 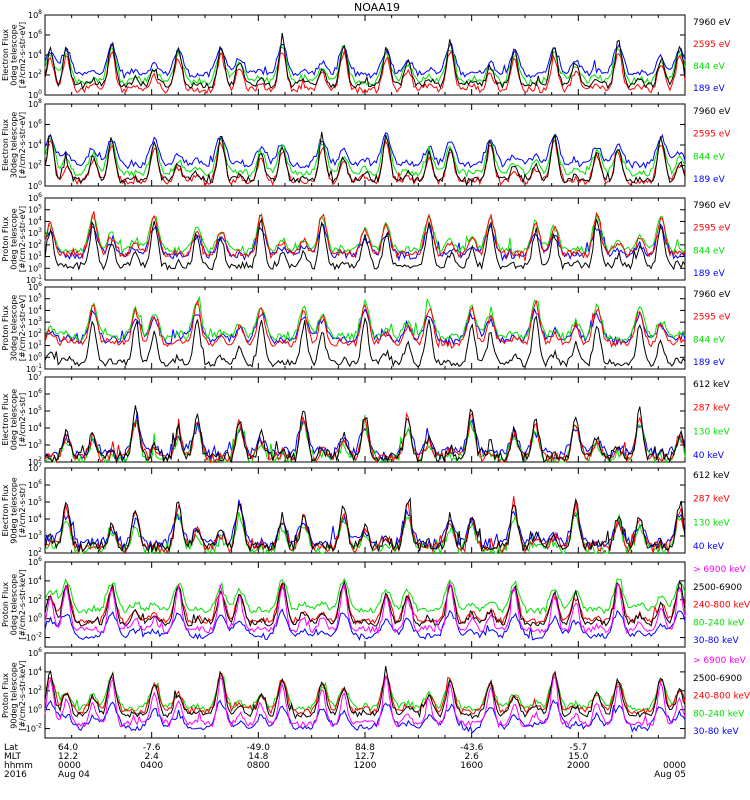 I want to click on plot-title: NOAA19, so click(x=377, y=7).